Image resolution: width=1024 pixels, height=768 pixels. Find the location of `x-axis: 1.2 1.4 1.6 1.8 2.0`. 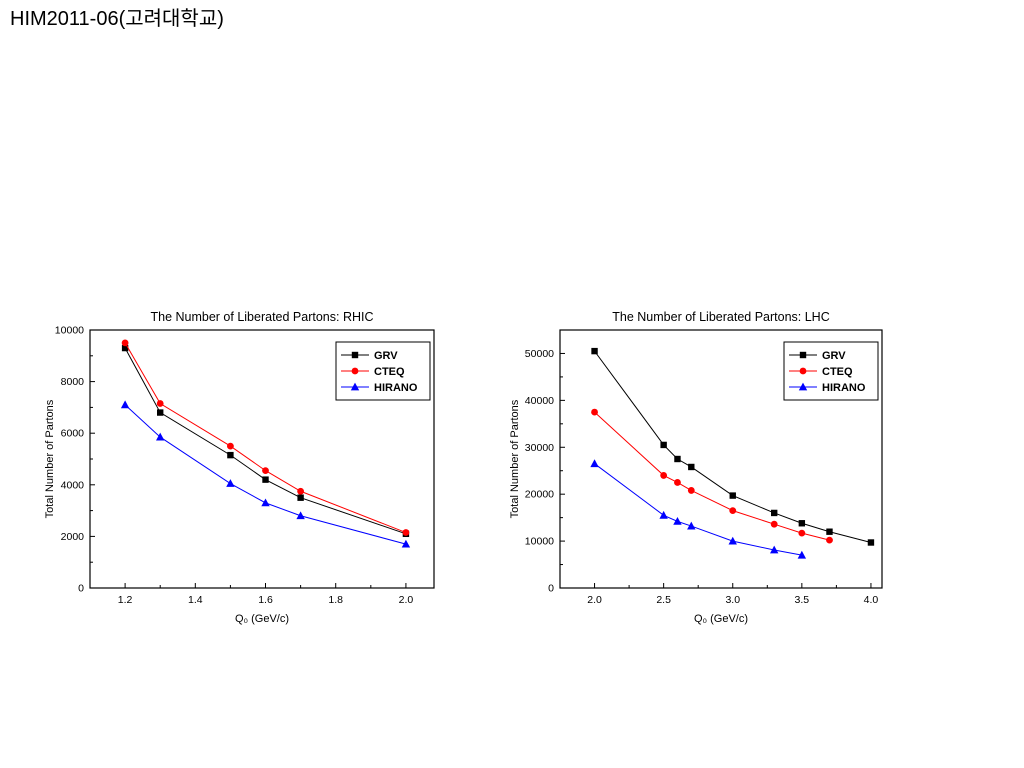

x-axis: 1.2 1.4 1.6 1.8 2.0 is located at coordinates (266, 594).